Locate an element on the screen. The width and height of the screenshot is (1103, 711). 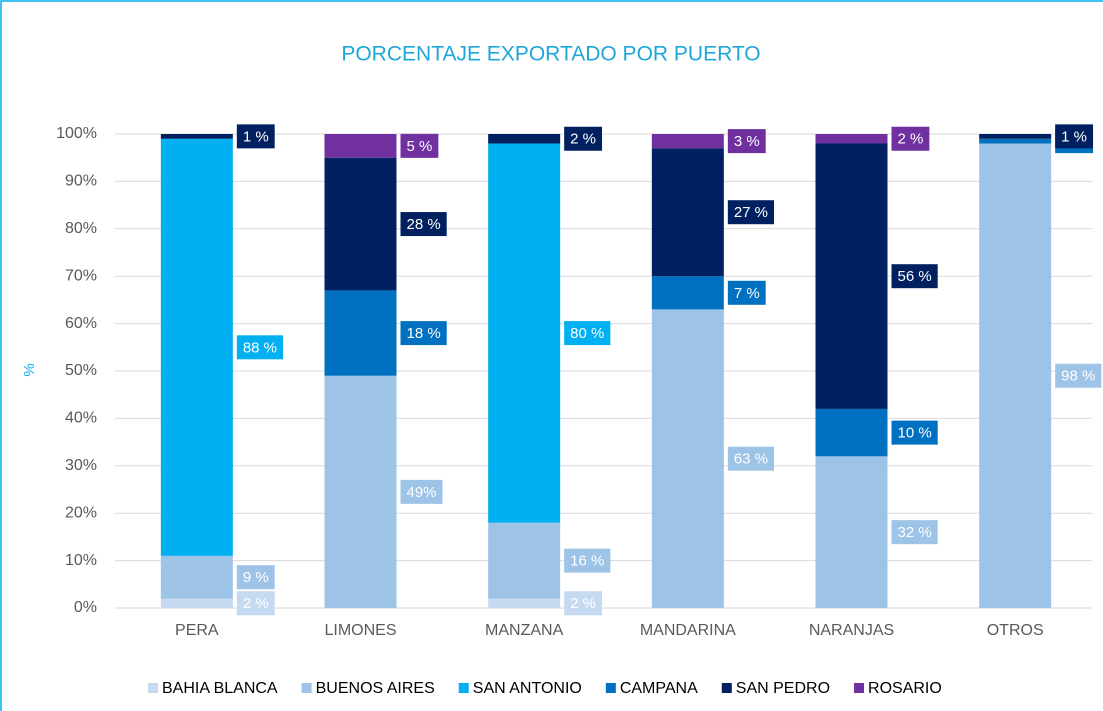
y-tick-label: 80% is located at coordinates (81, 228).